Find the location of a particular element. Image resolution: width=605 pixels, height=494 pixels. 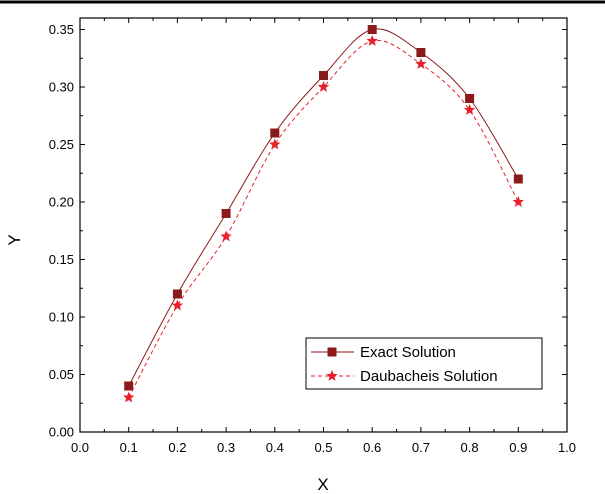

x-axis-title: X is located at coordinates (322, 484).